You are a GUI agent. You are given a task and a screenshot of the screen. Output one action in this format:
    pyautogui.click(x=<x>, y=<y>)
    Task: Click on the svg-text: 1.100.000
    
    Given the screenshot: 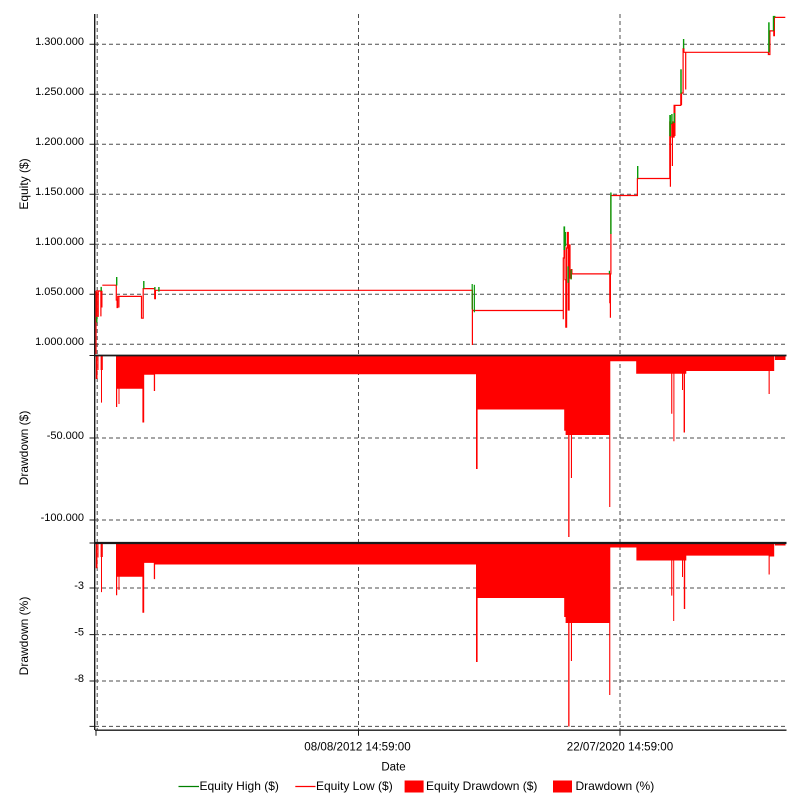 What is the action you would take?
    pyautogui.click(x=59, y=242)
    